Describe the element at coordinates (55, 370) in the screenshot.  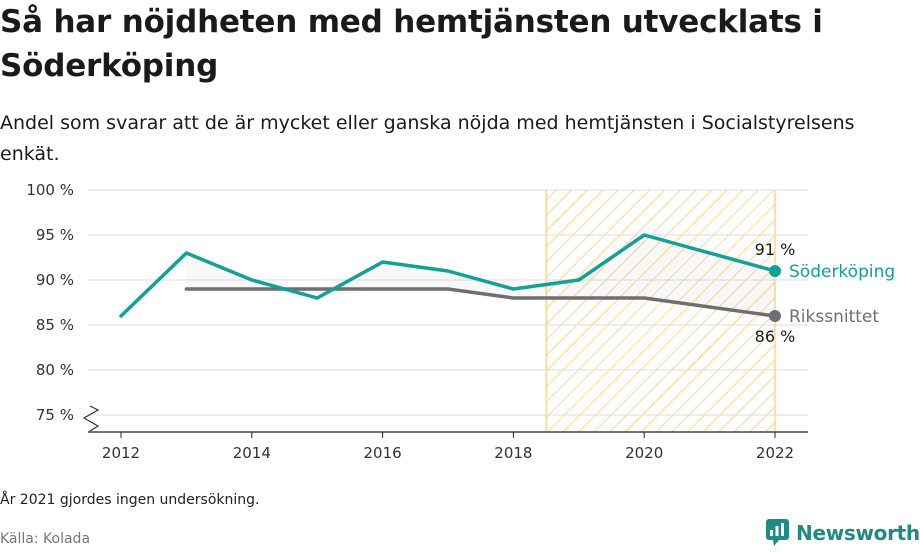
I see `y-tick-label: 80 %` at that location.